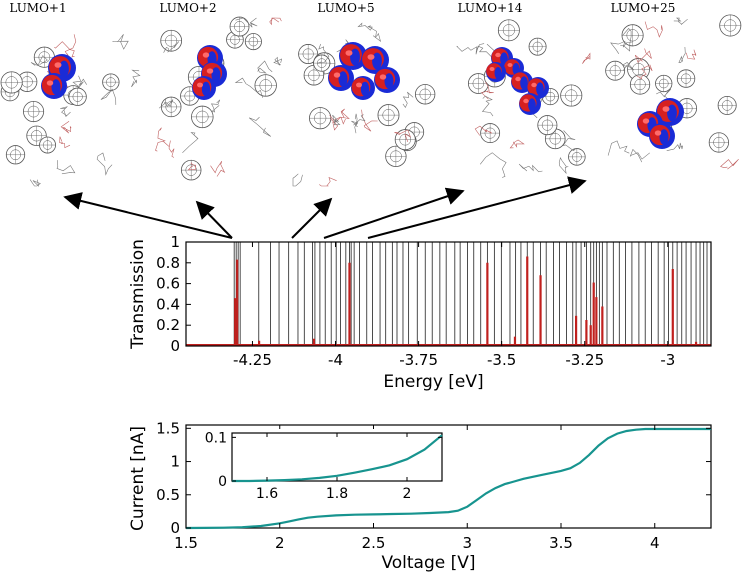  What do you see at coordinates (267, 494) in the screenshot?
I see `inset-x-tick-label: 1.6` at bounding box center [267, 494].